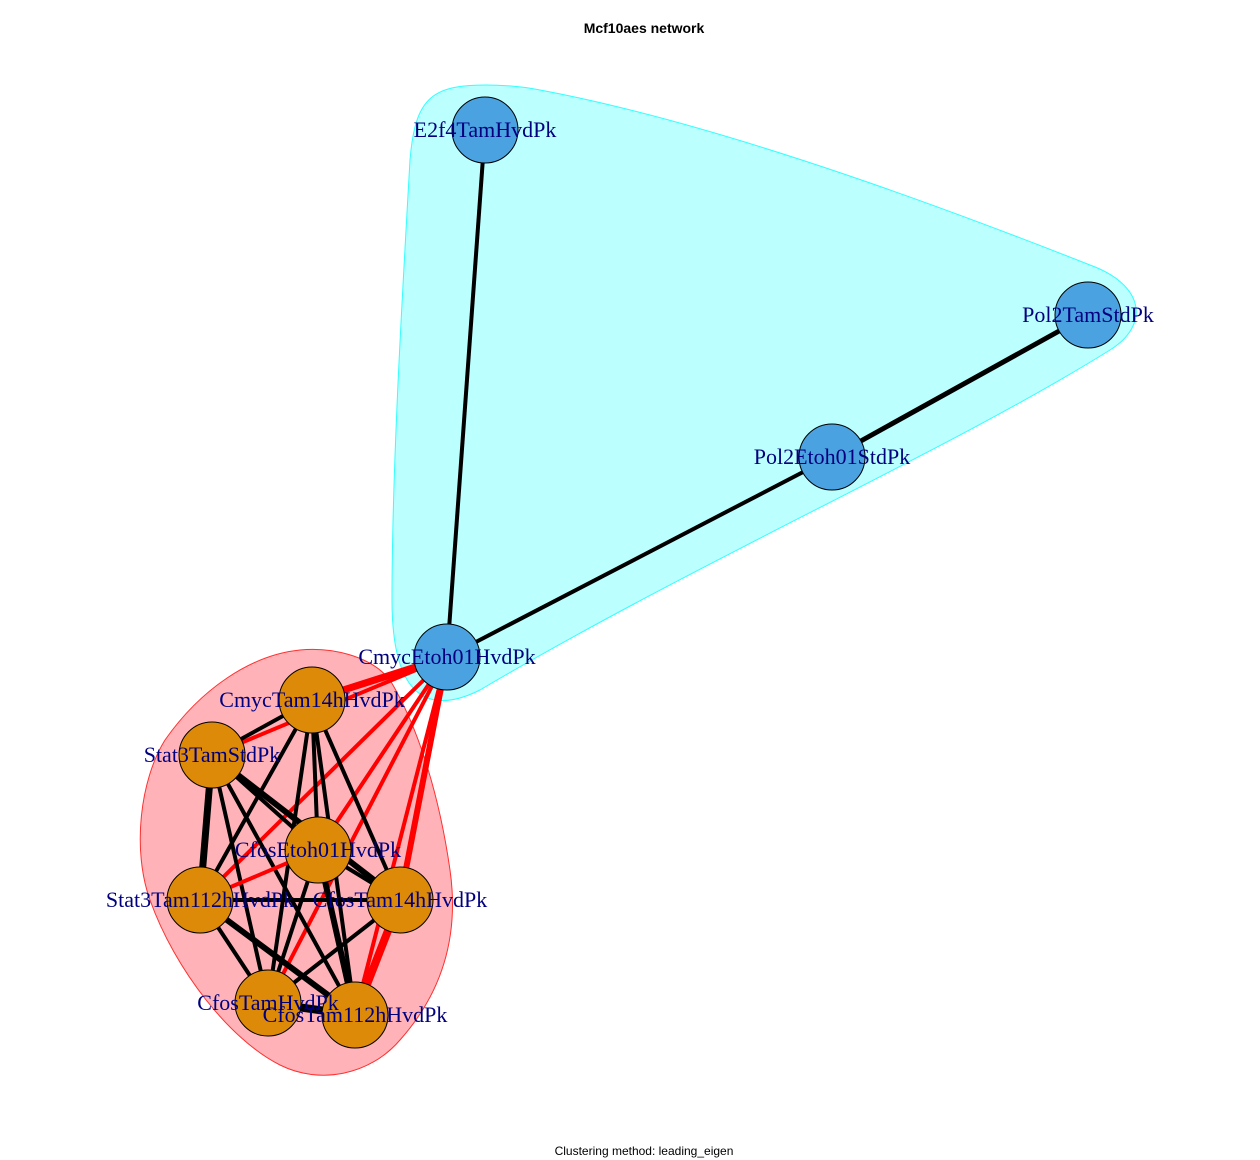 The width and height of the screenshot is (1260, 1160). Describe the element at coordinates (200, 899) in the screenshot. I see `node-label-Stat3Tam112hHvdPk: Stat3Tam112hHvdPk` at that location.